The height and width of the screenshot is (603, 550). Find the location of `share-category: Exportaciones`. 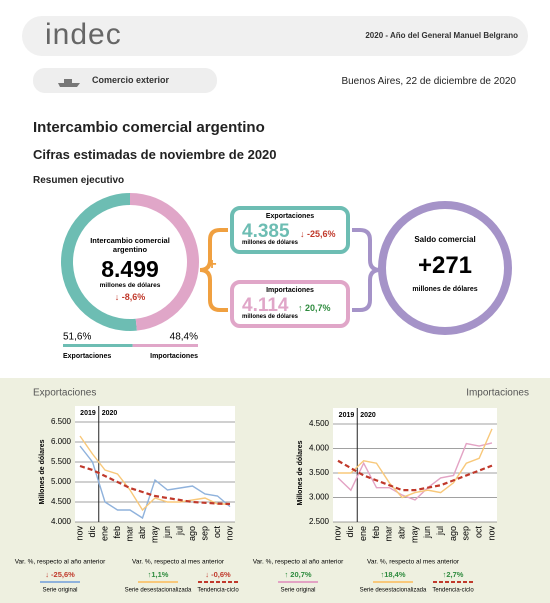

share-category: Exportaciones is located at coordinates (87, 356).